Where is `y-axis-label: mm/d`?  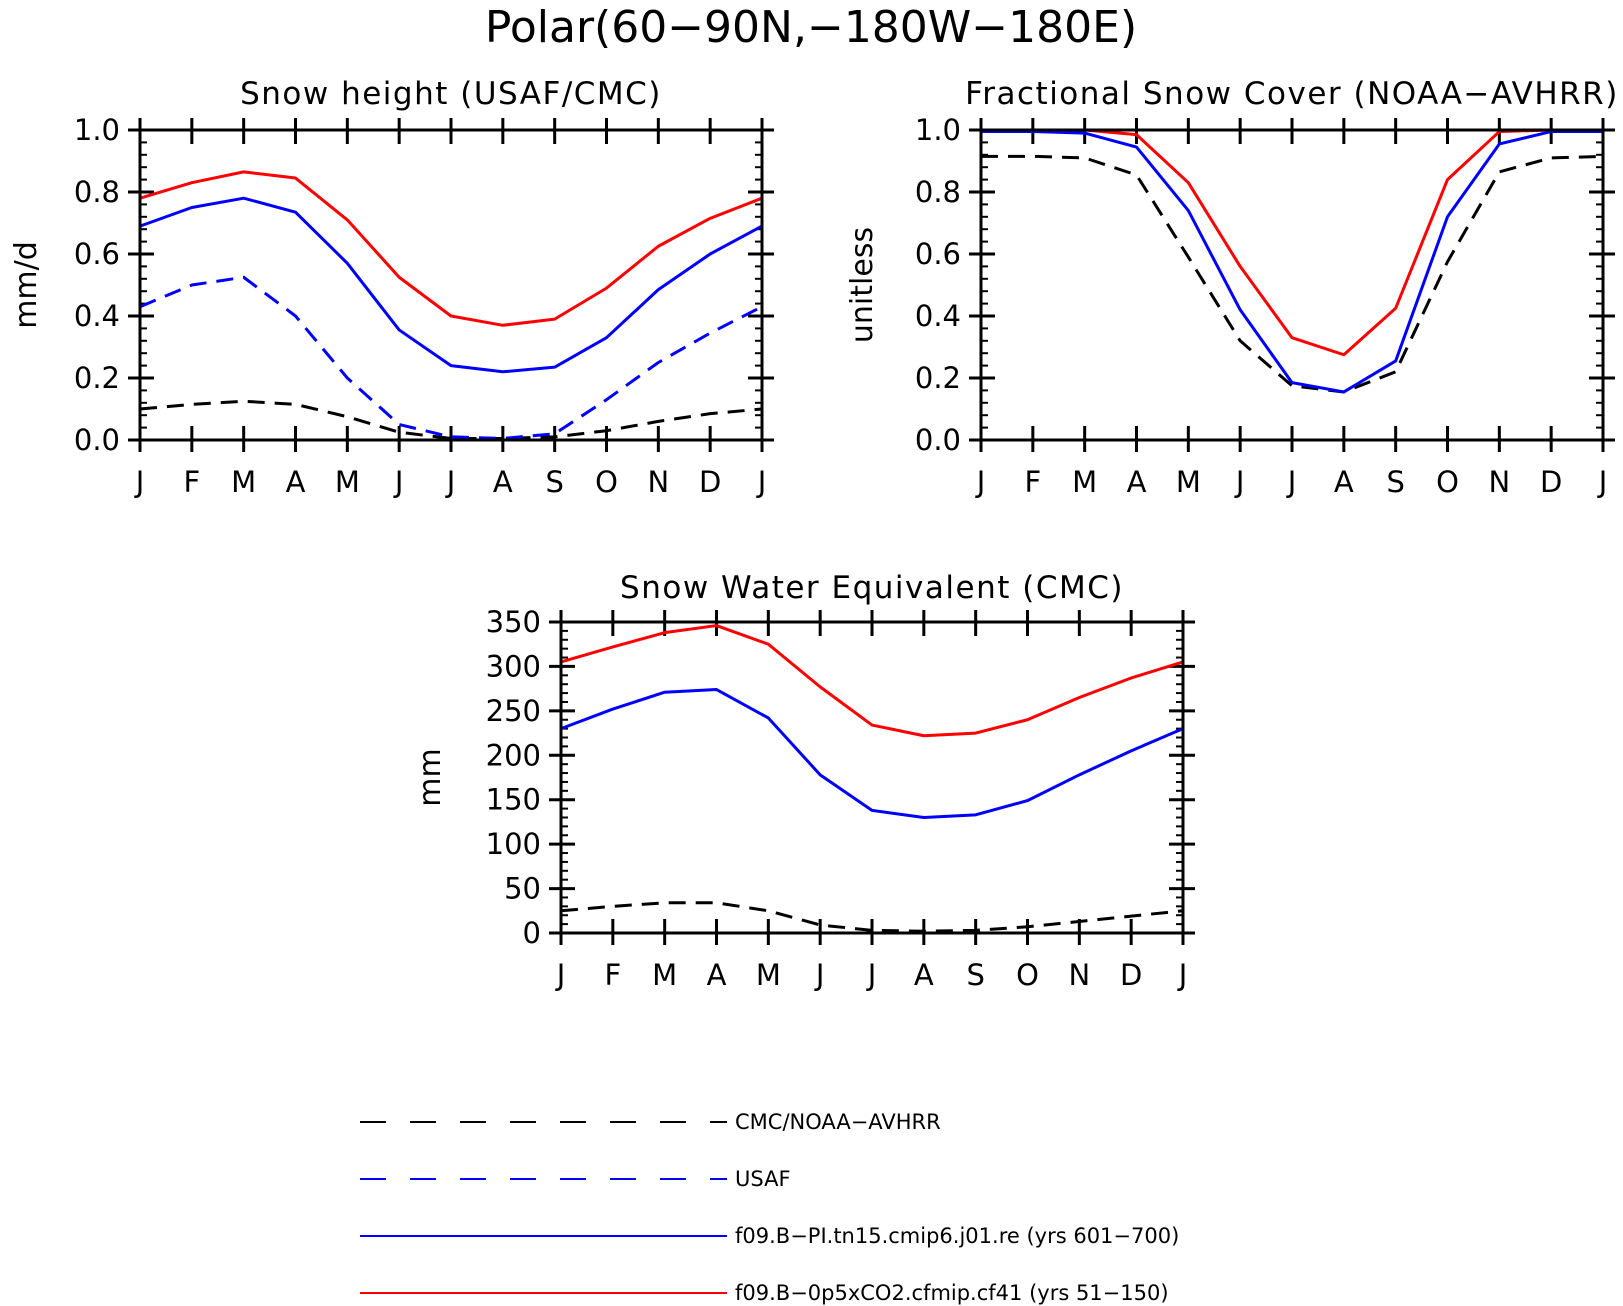 y-axis-label: mm/d is located at coordinates (26, 285).